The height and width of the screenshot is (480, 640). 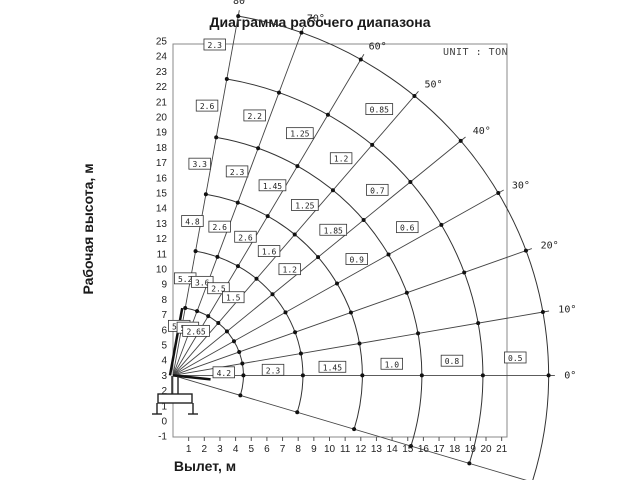 What do you see at coordinates (379, 110) in the screenshot?
I see `load-value: 0.85` at bounding box center [379, 110].